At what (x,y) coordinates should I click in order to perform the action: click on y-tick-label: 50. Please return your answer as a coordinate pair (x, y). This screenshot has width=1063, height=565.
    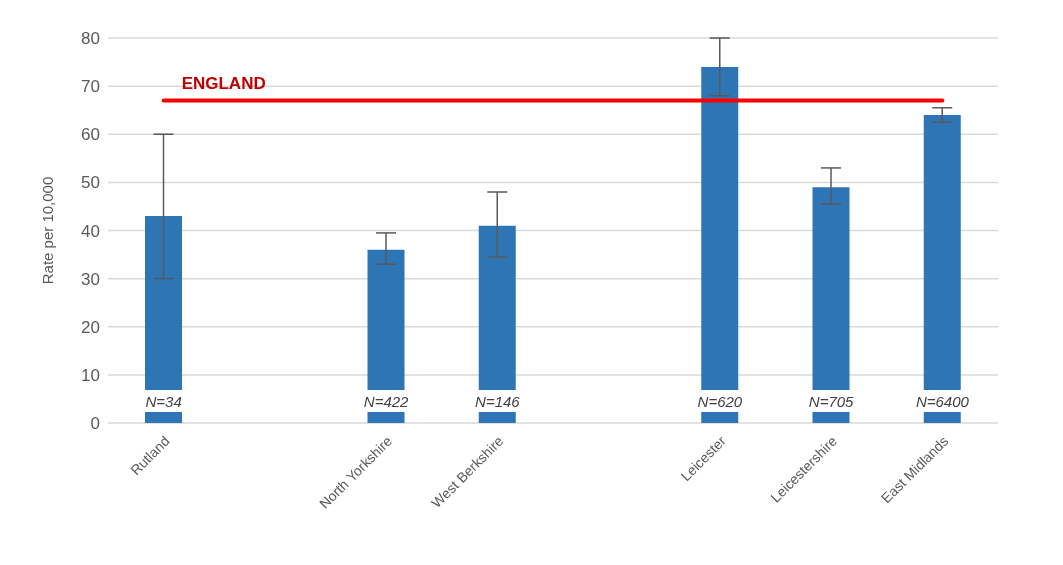
    Looking at the image, I should click on (90, 183).